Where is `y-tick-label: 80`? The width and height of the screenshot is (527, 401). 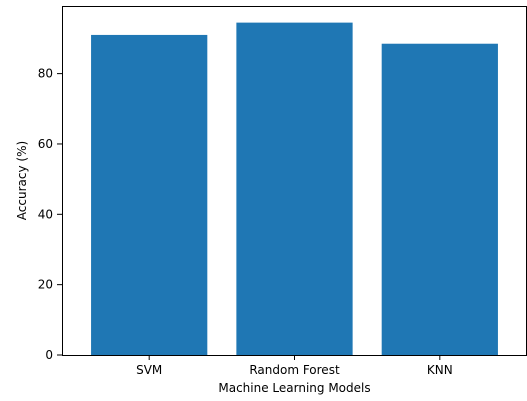 y-tick-label: 80 is located at coordinates (45, 74).